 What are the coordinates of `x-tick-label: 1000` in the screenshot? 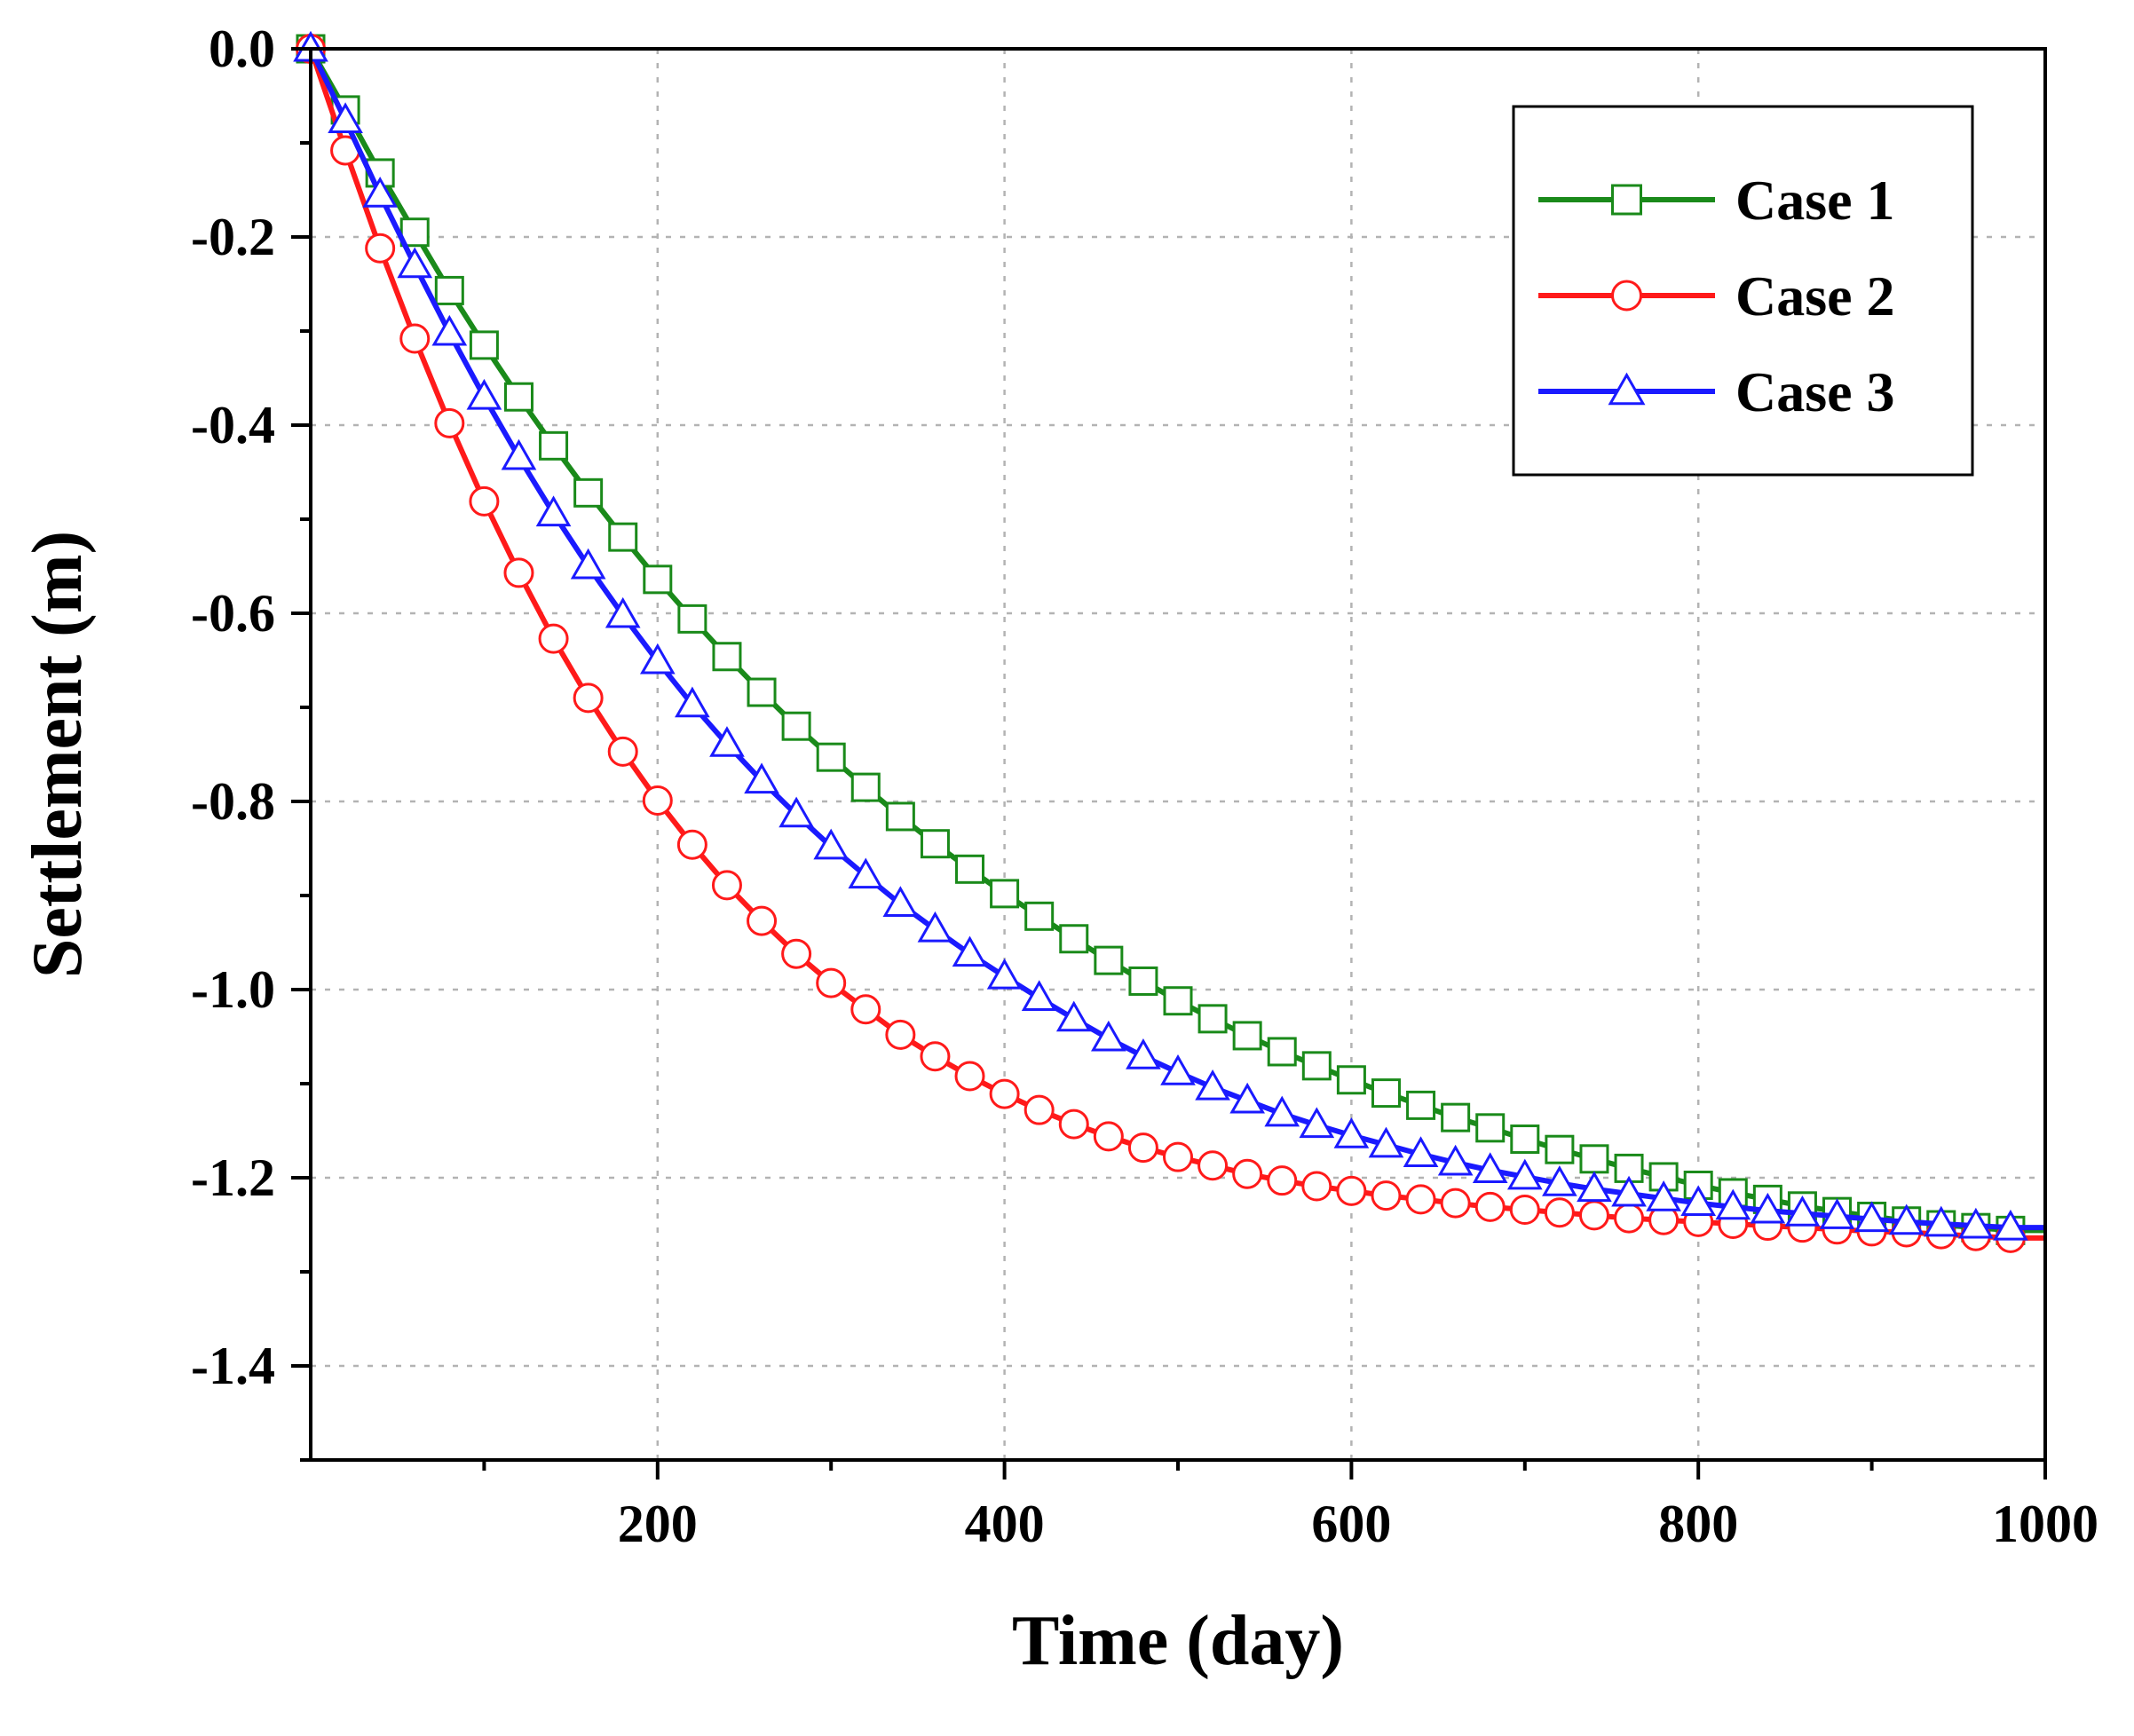 It's located at (2045, 1524).